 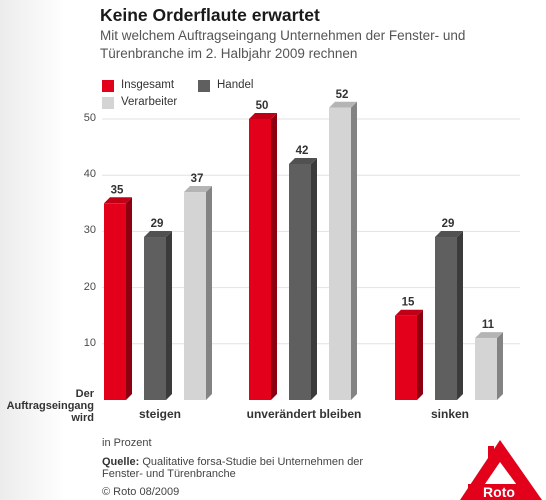 What do you see at coordinates (121, 462) in the screenshot?
I see `source-label: Quelle:` at bounding box center [121, 462].